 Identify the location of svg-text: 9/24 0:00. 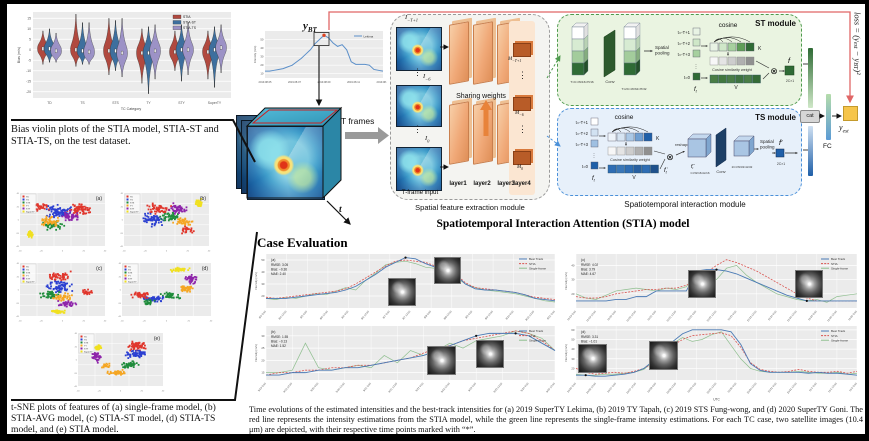
(524, 386).